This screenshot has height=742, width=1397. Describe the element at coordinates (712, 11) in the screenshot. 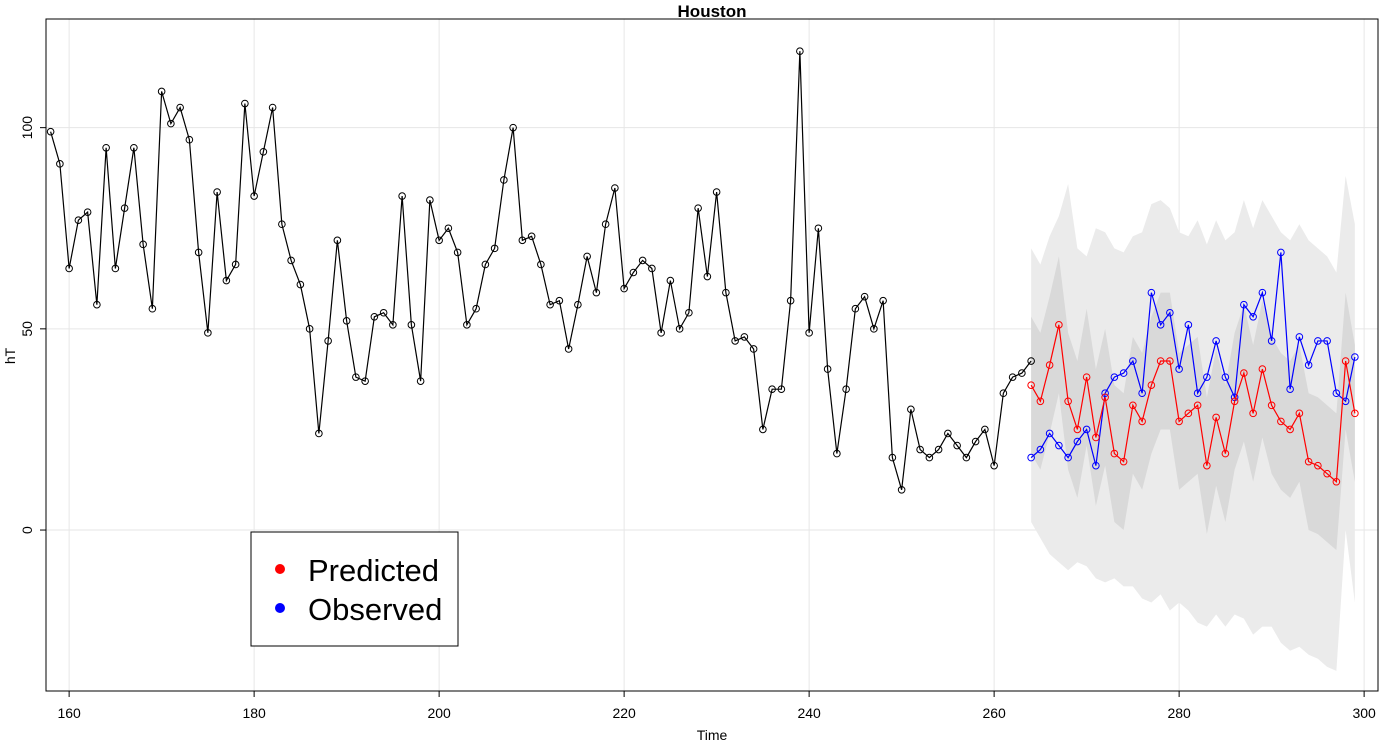

I see `chart-title: Houston` at that location.